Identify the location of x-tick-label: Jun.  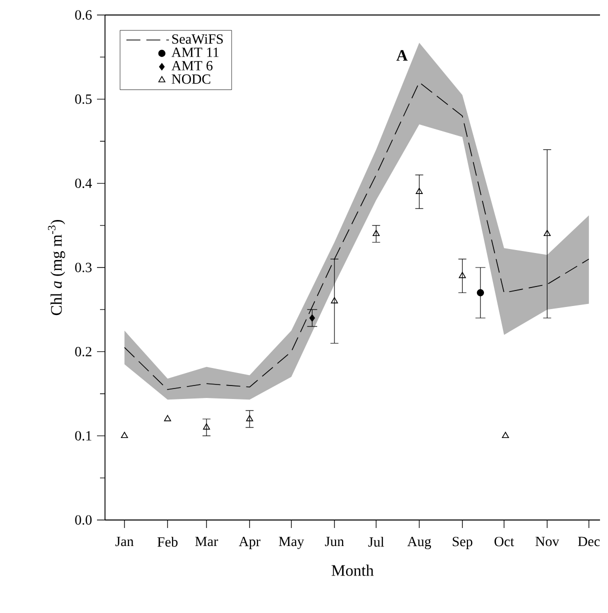
(334, 541).